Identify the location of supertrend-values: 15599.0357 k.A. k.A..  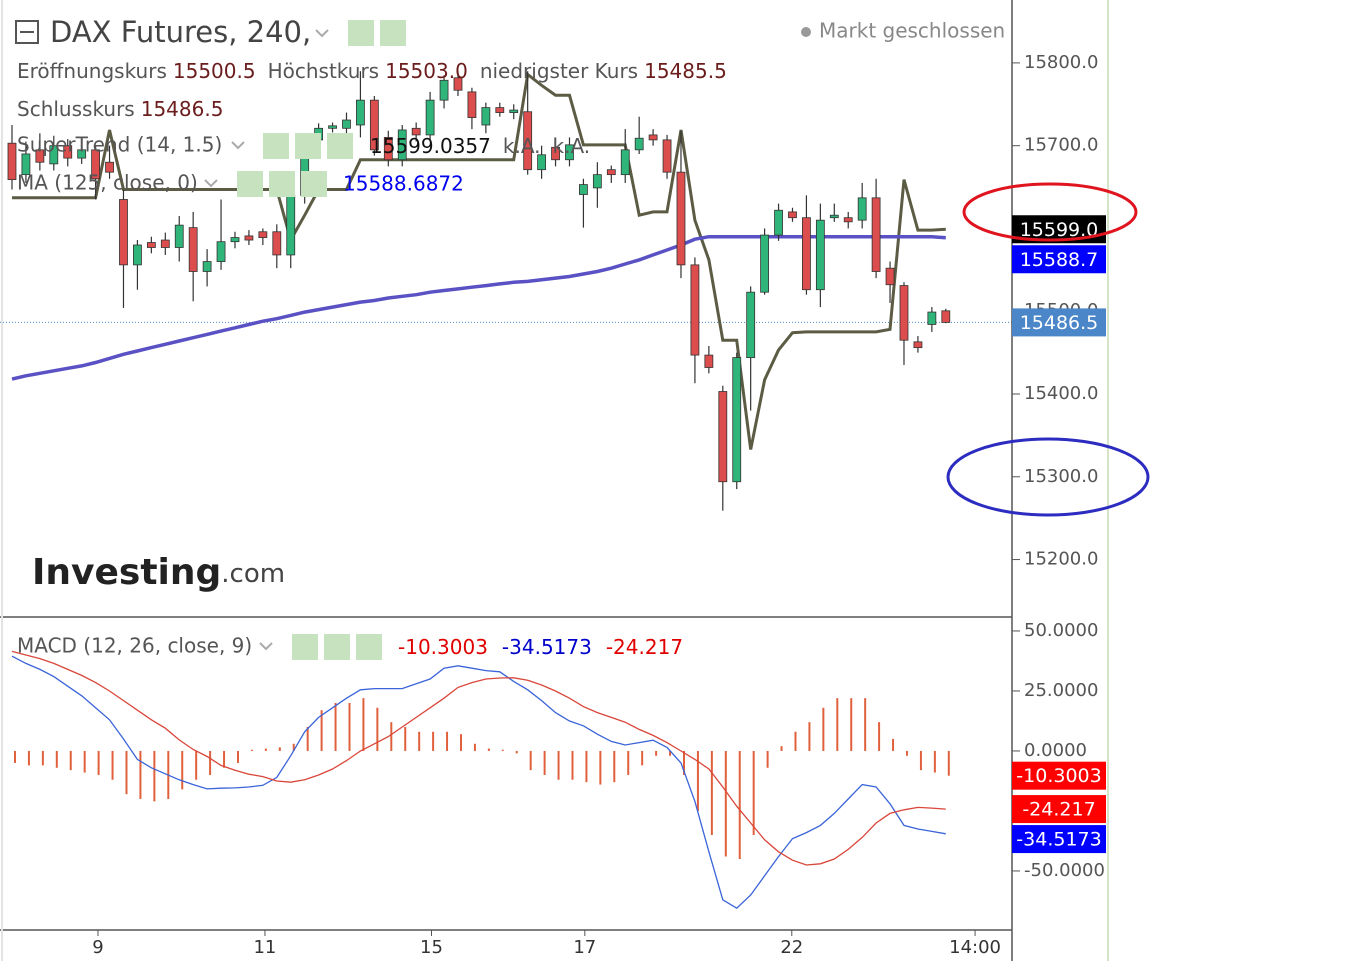
(480, 146).